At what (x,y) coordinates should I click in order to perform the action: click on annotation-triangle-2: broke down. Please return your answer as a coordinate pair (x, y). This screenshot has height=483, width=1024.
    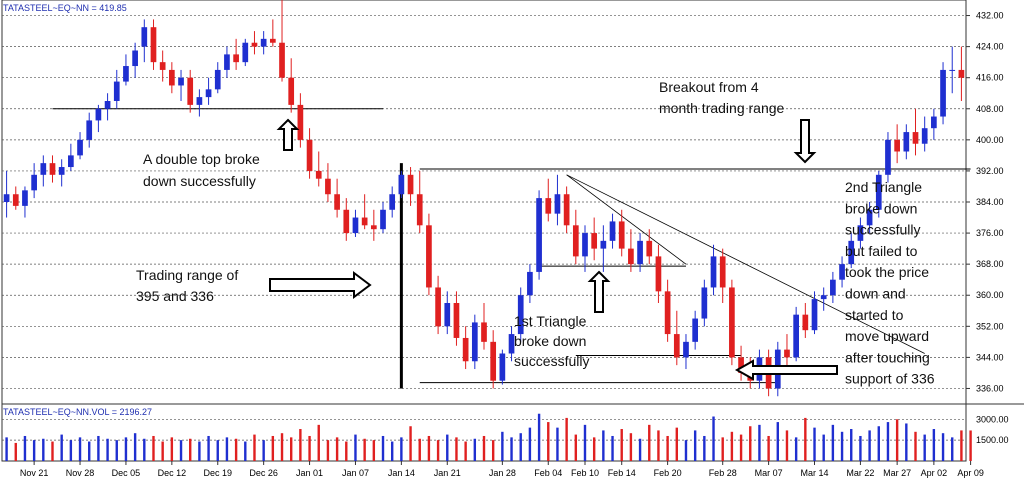
    Looking at the image, I should click on (881, 208).